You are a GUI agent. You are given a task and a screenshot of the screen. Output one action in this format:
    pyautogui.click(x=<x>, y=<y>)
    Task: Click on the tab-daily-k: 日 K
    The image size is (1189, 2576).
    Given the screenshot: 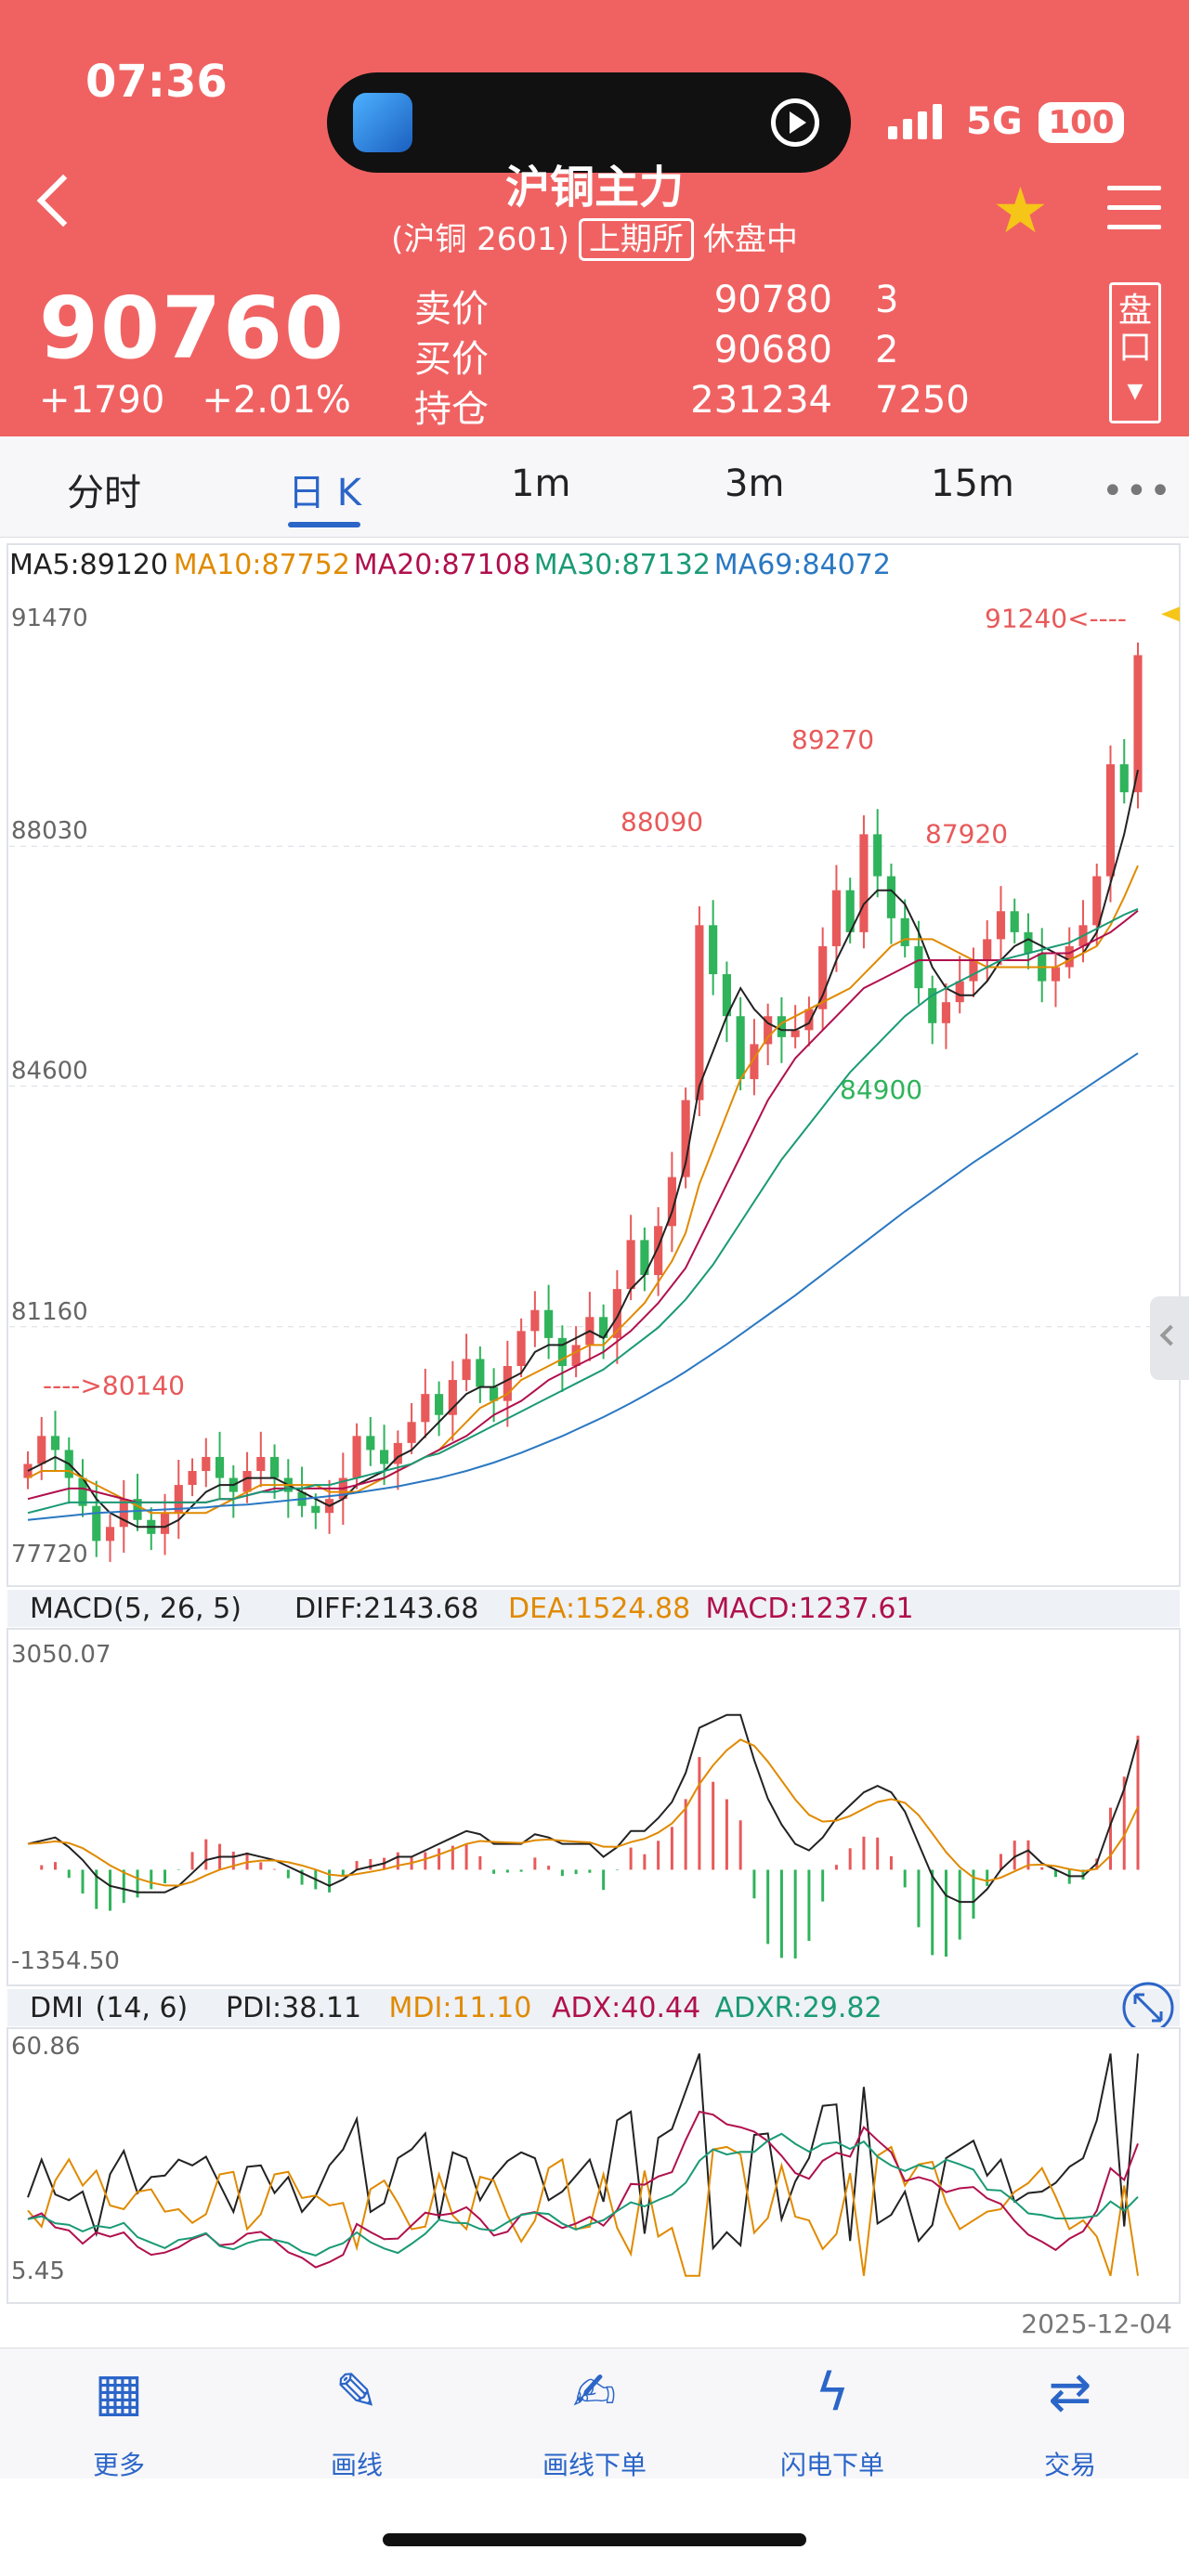 What is the action you would take?
    pyautogui.click(x=324, y=493)
    